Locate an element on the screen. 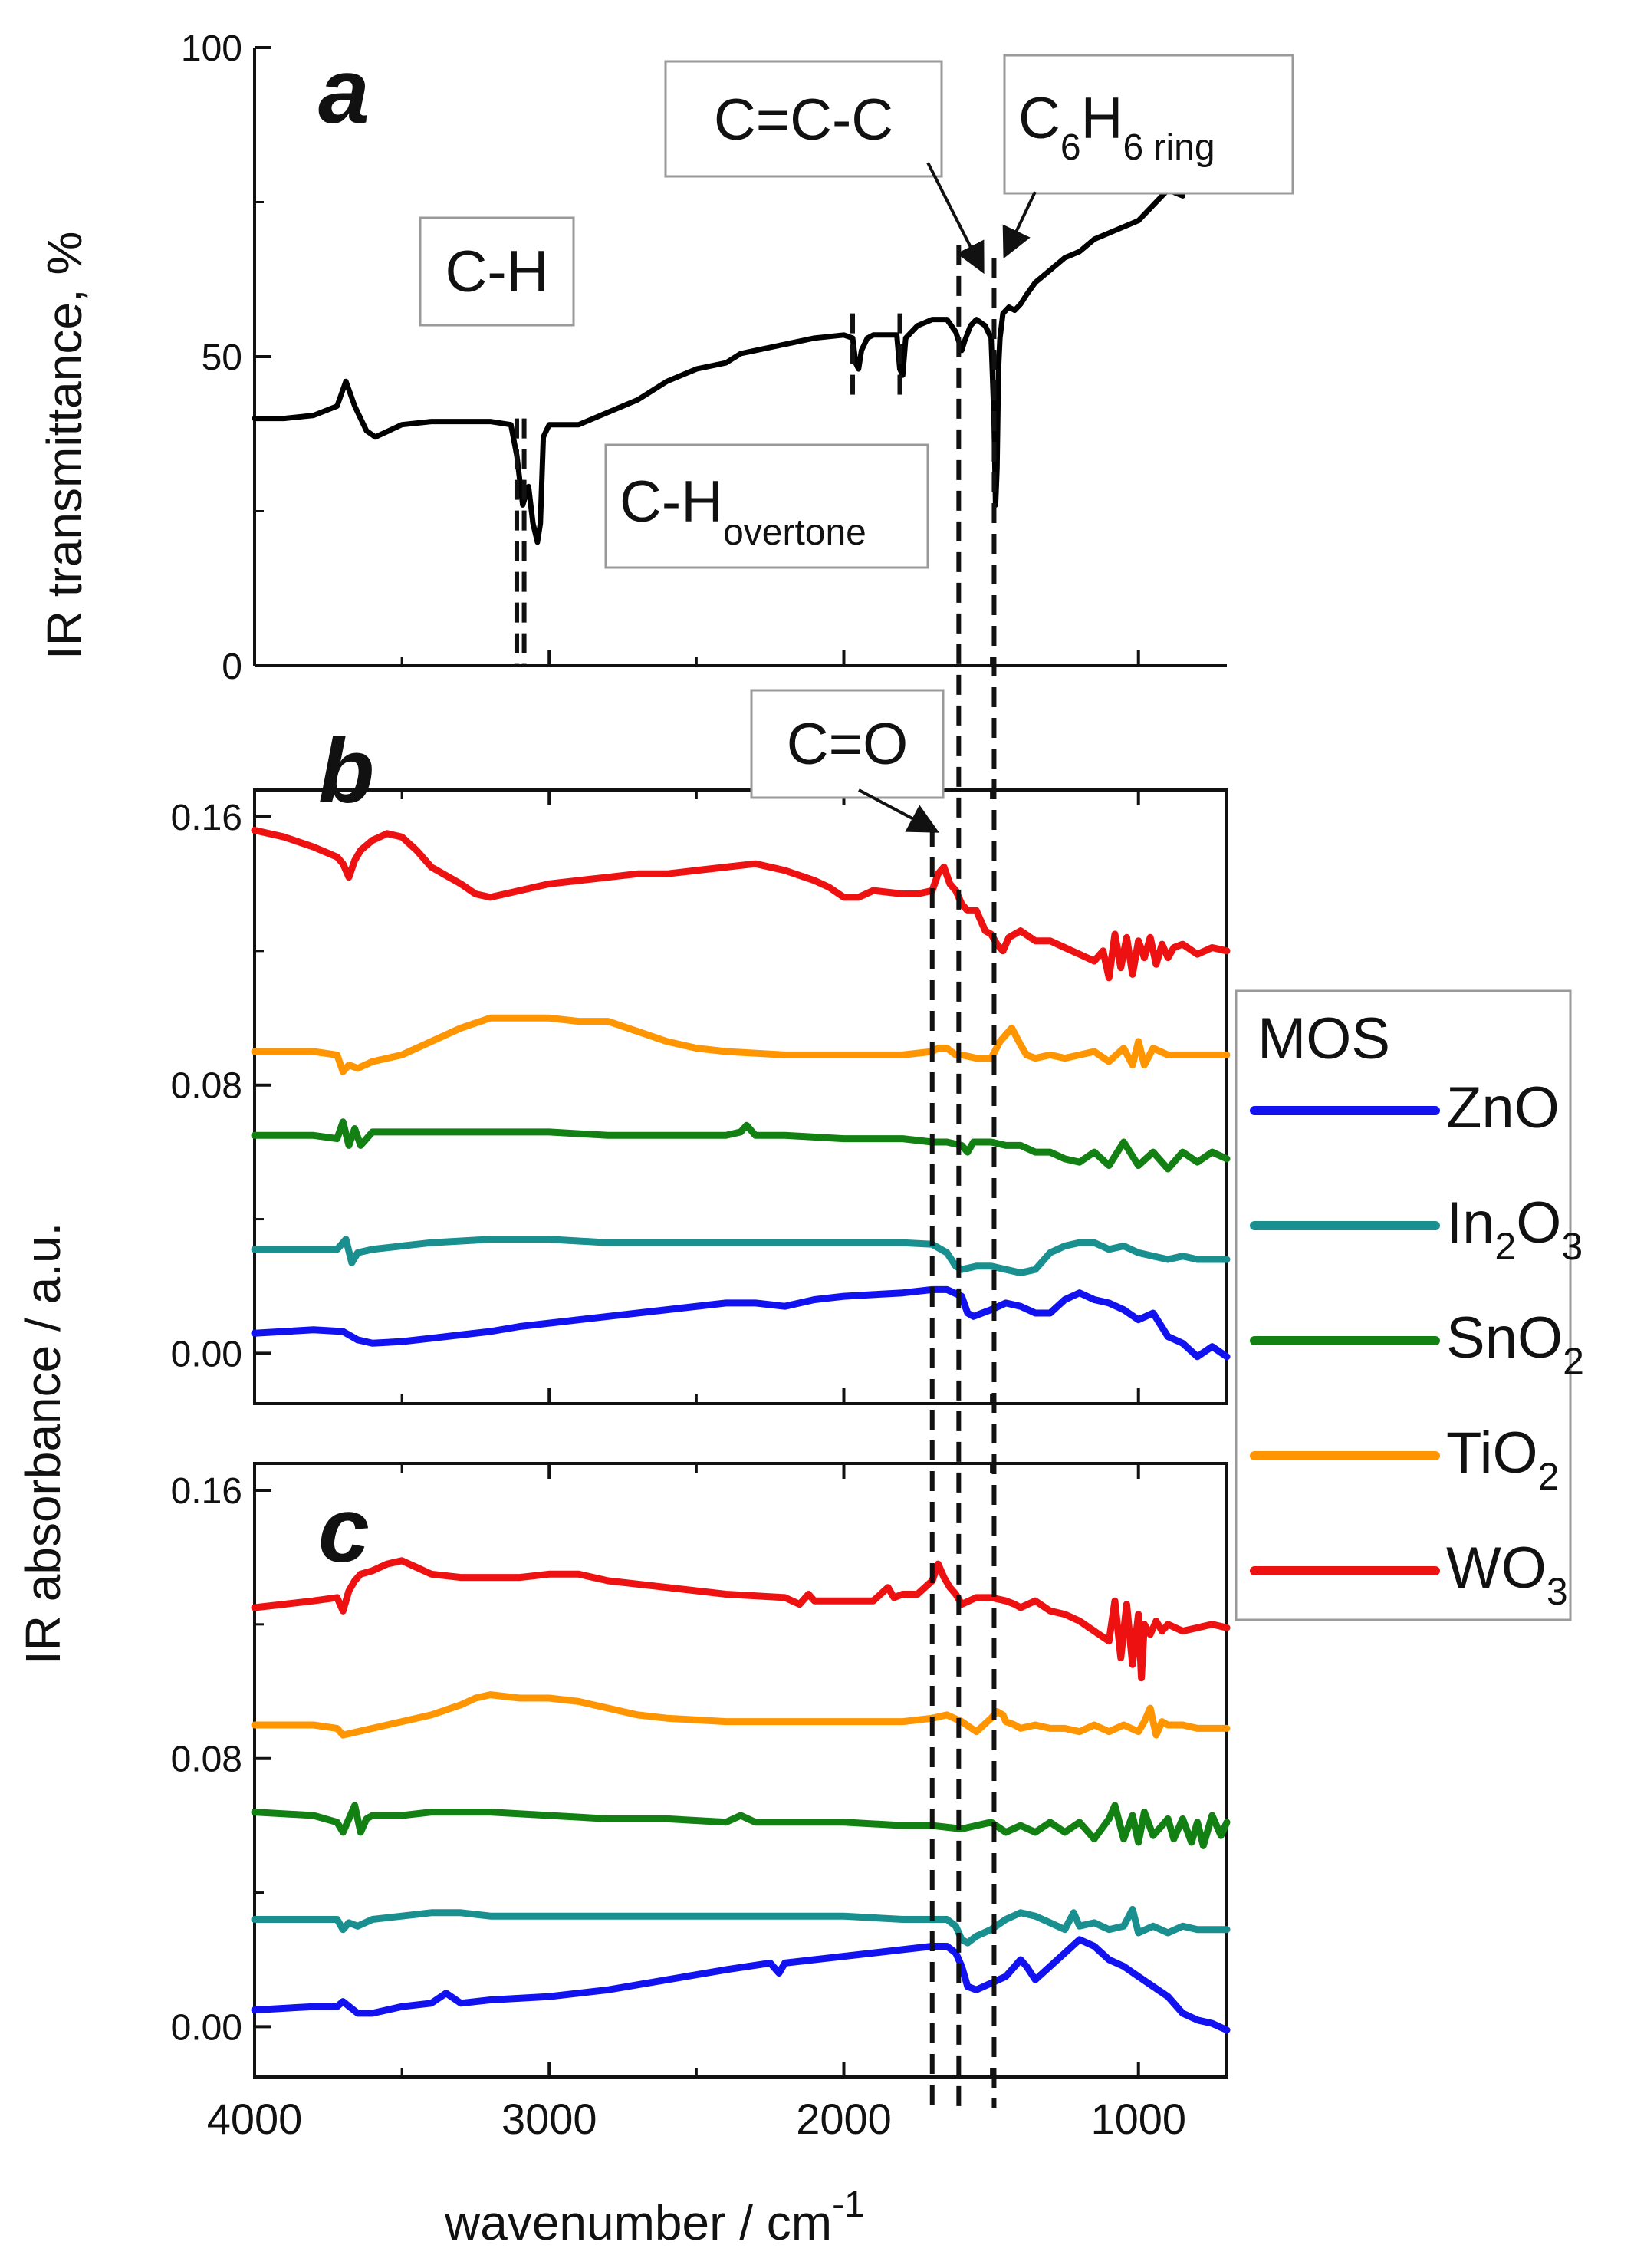  series-line-b-tio2 is located at coordinates (741, 1045).